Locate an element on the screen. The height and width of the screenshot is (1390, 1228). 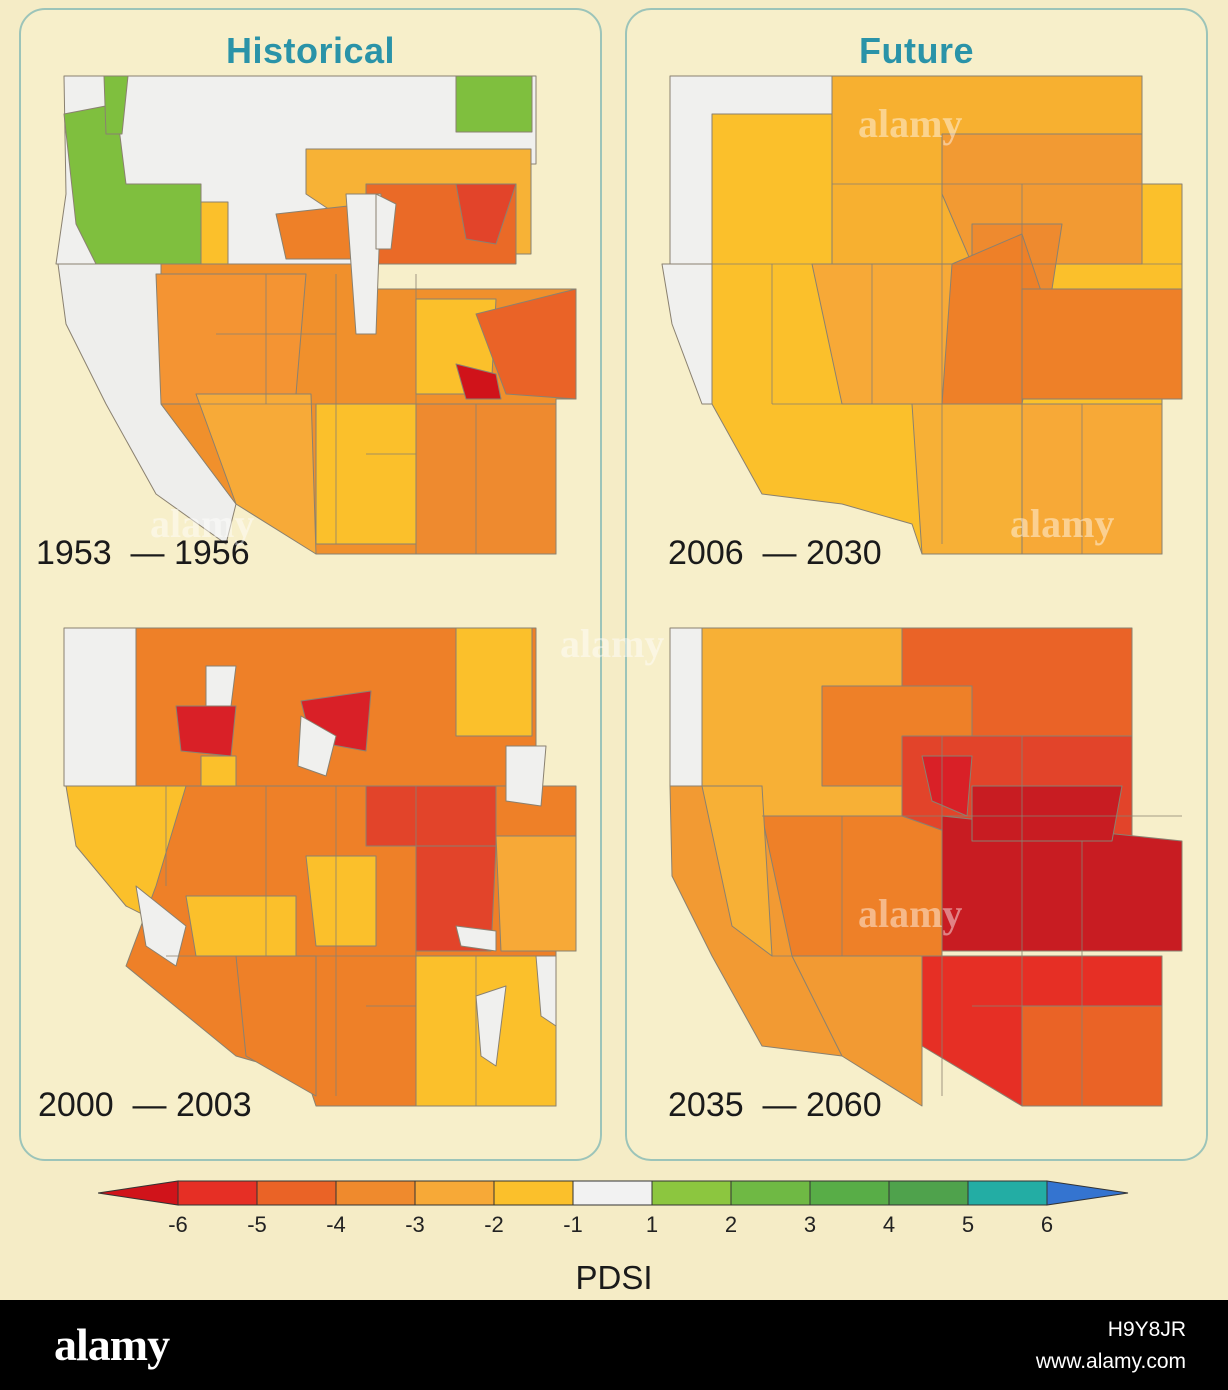
colorbar-tick: 3 is located at coordinates (810, 1224).